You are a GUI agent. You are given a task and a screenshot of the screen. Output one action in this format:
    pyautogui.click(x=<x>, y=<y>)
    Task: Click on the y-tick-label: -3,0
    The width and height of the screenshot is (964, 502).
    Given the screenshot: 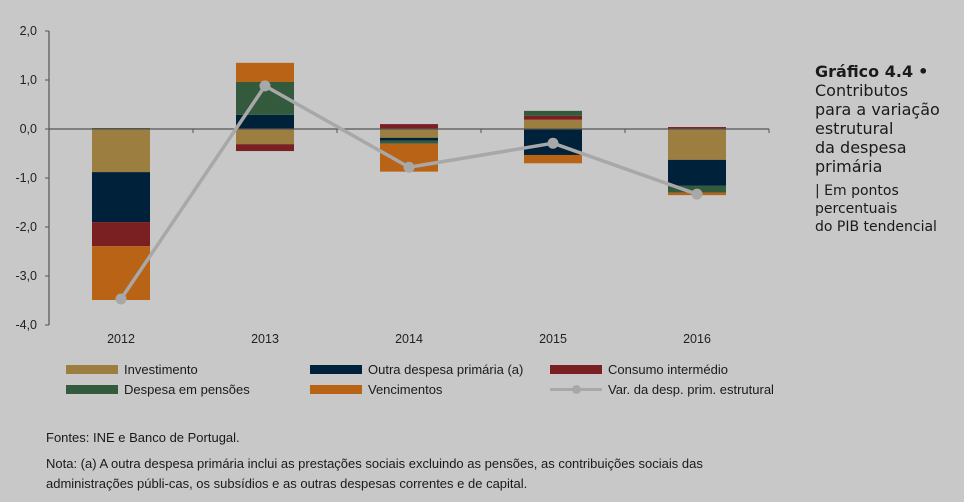 What is the action you would take?
    pyautogui.click(x=26, y=276)
    